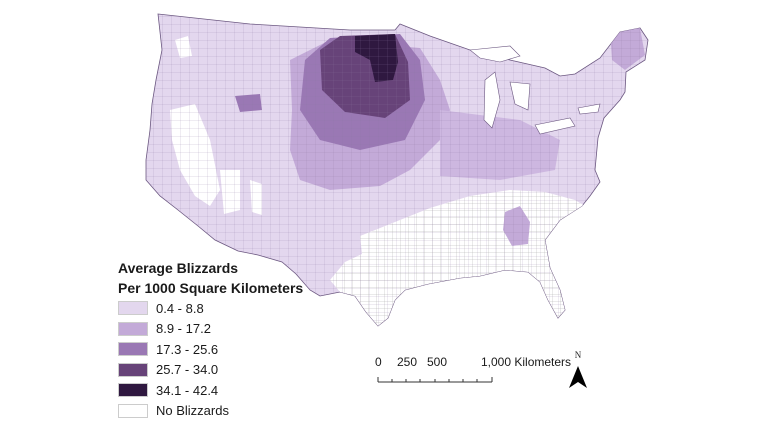 This screenshot has height=434, width=771. I want to click on scale-label: 250, so click(407, 362).